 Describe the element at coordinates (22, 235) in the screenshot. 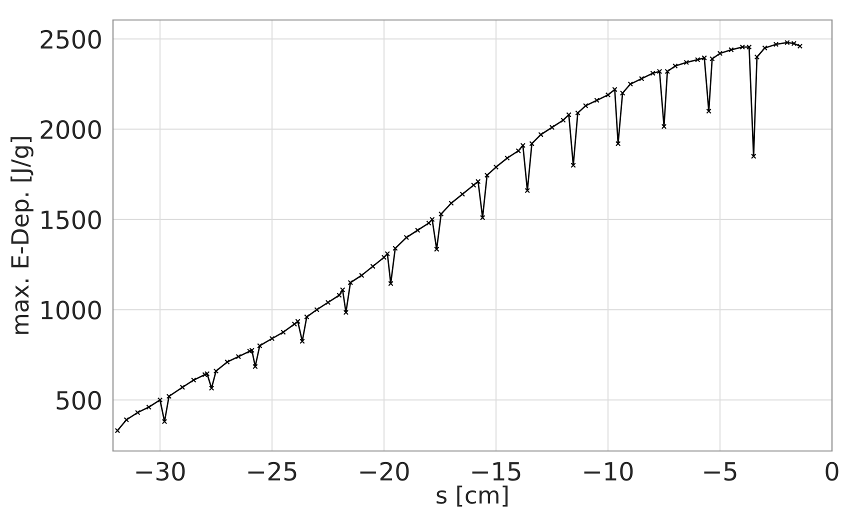

I see `y-axis-title: max. E-Dep. [J/g]` at that location.